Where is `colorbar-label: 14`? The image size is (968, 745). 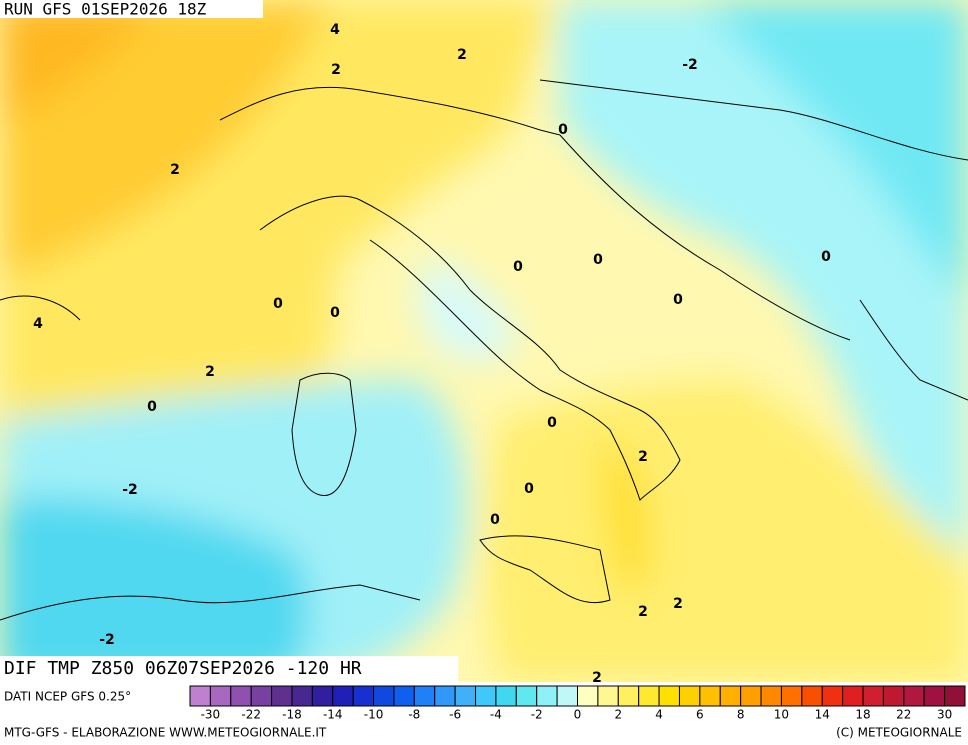 colorbar-label: 14 is located at coordinates (822, 715).